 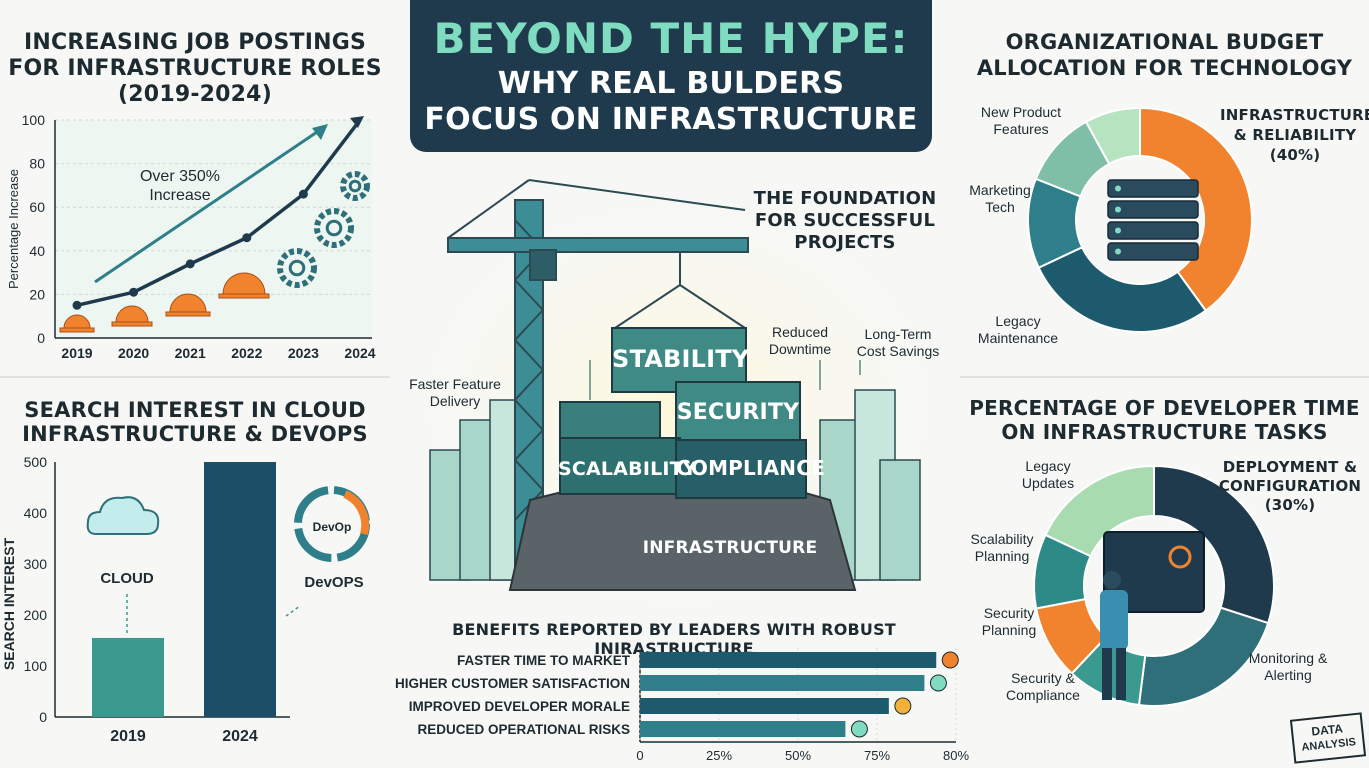 I want to click on trend-arrow, so click(x=207, y=206).